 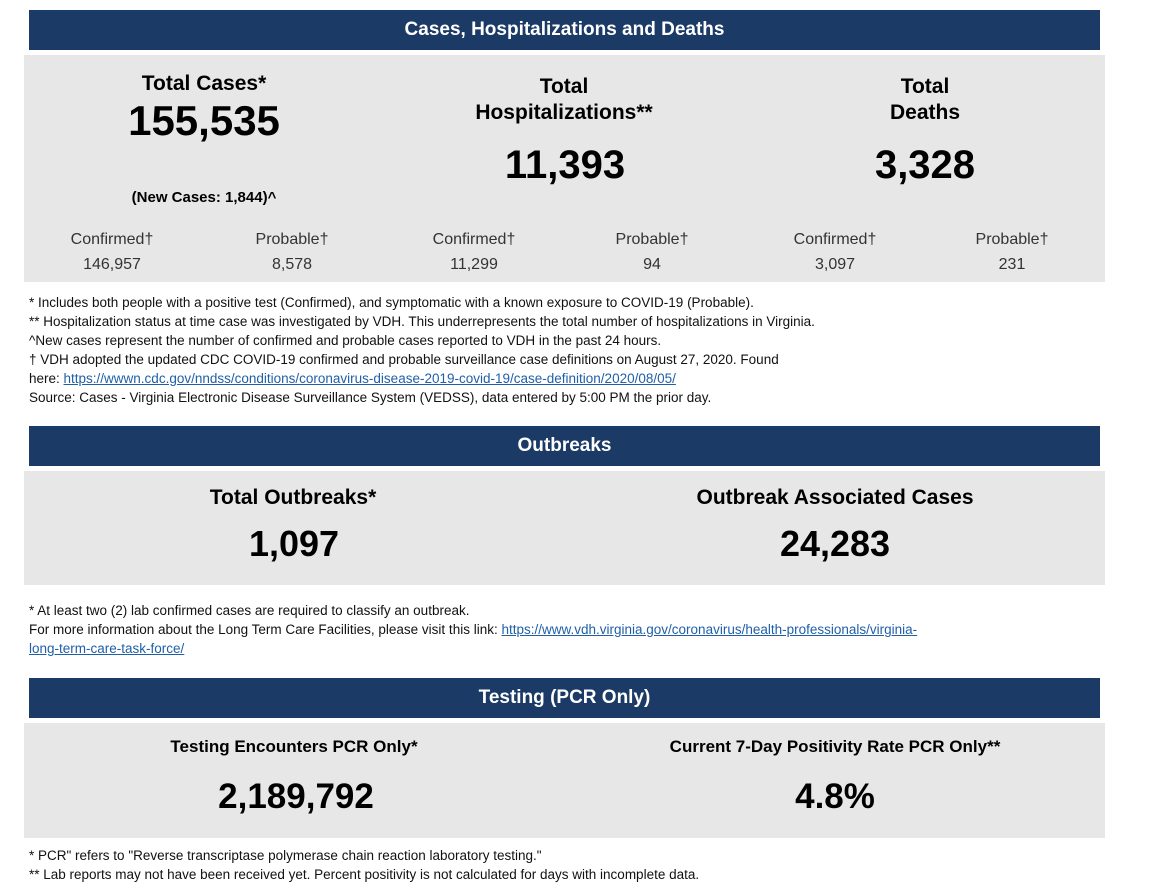 What do you see at coordinates (835, 239) in the screenshot?
I see `deaths-confirmed-label: Confirmed†` at bounding box center [835, 239].